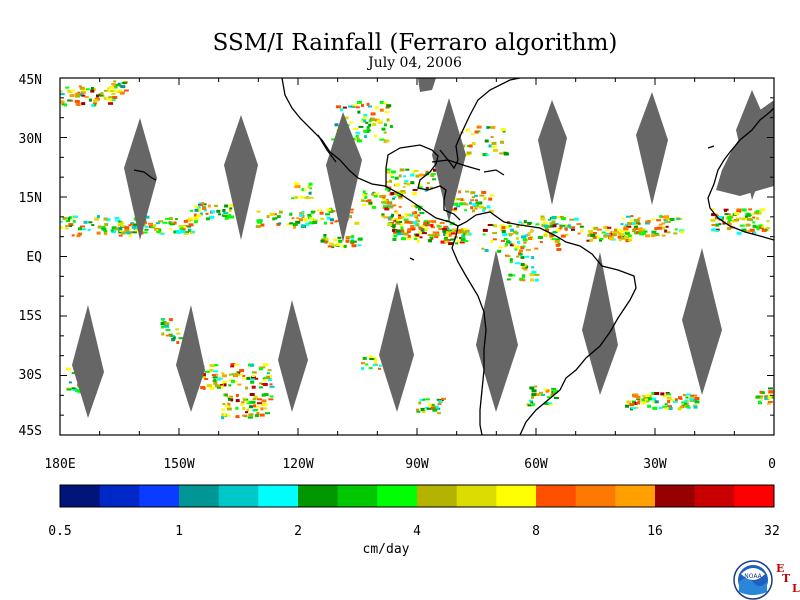  Describe the element at coordinates (480, 124) in the screenshot. I see `coastline-florida` at that location.